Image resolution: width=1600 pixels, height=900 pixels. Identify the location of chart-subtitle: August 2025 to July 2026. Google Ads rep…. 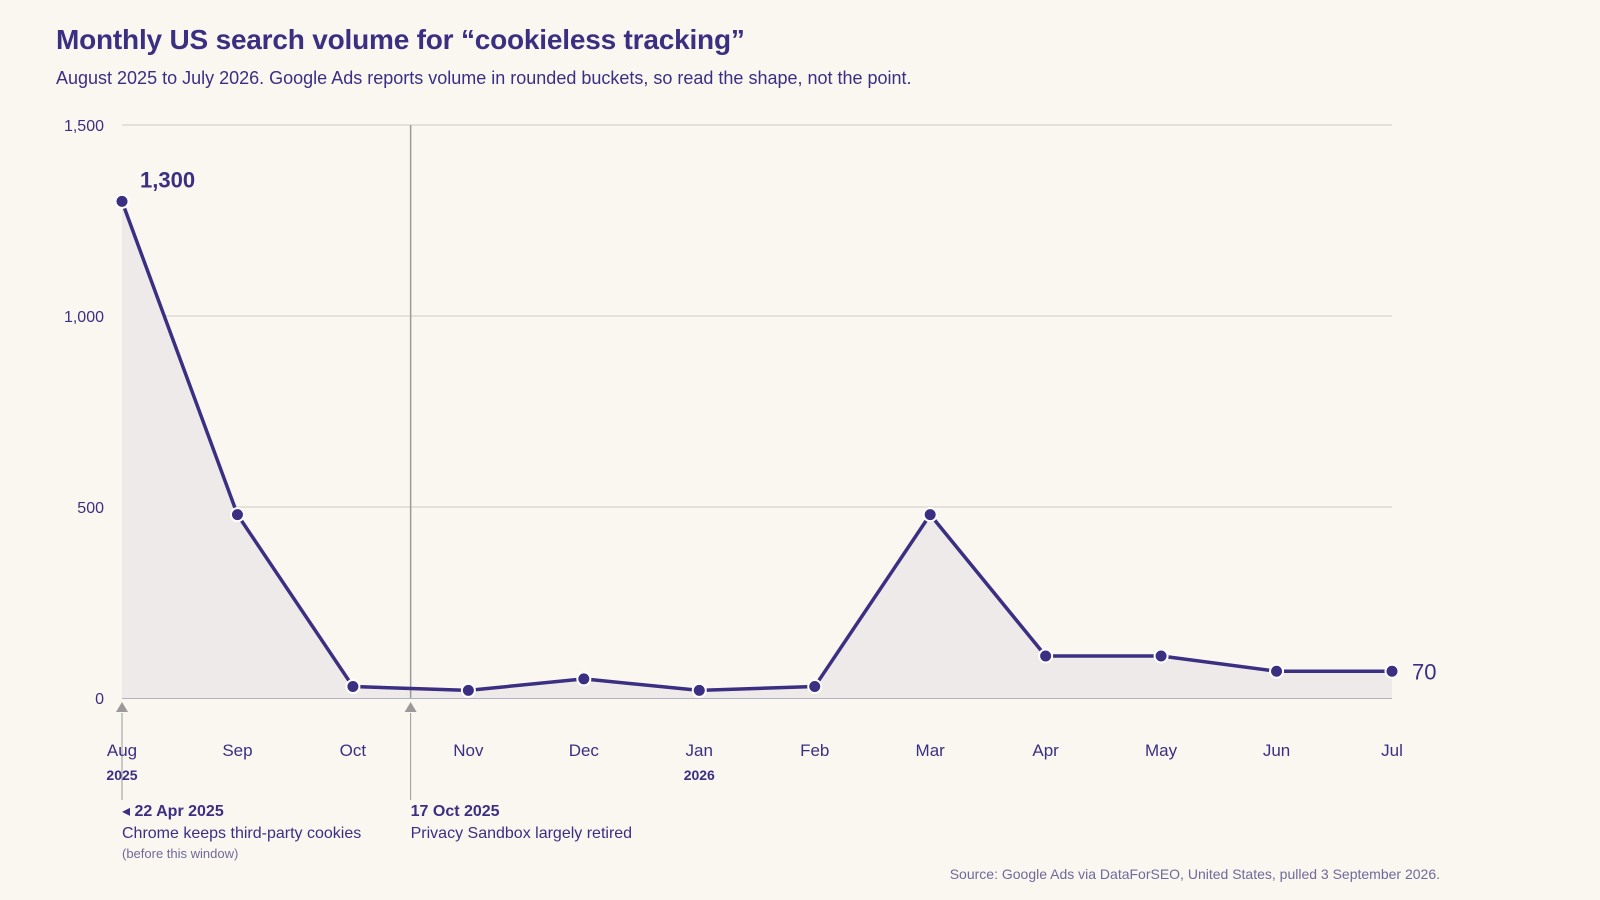
(484, 78).